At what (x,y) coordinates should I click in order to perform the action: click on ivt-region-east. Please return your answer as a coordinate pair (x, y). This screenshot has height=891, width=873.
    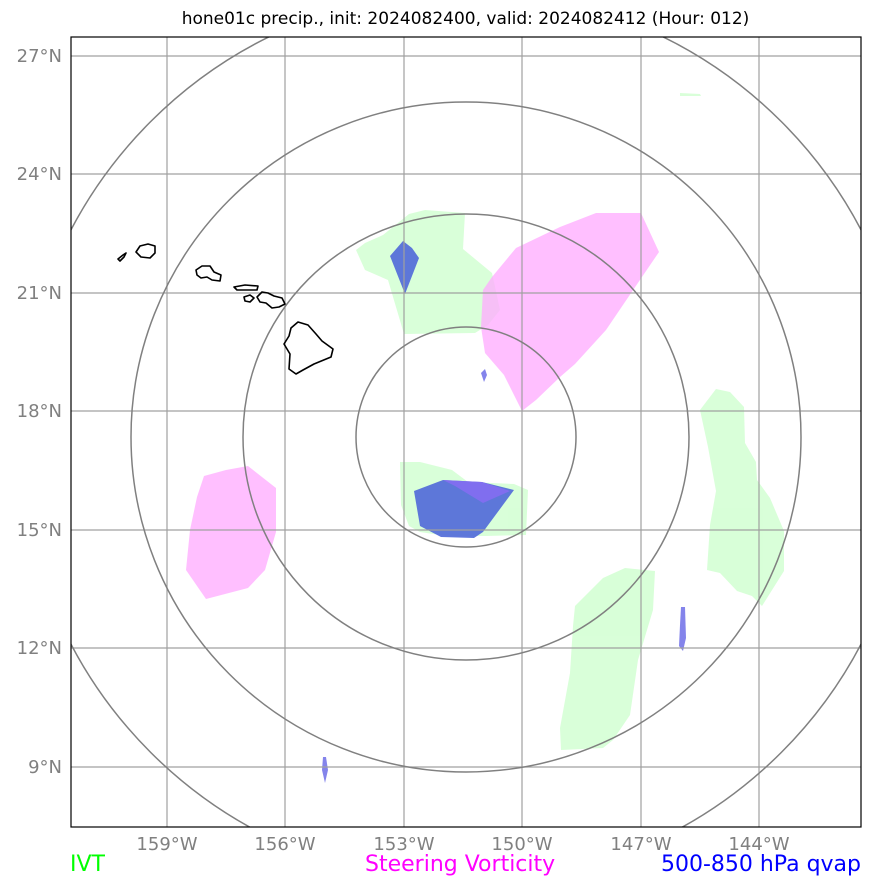
    Looking at the image, I should click on (742, 497).